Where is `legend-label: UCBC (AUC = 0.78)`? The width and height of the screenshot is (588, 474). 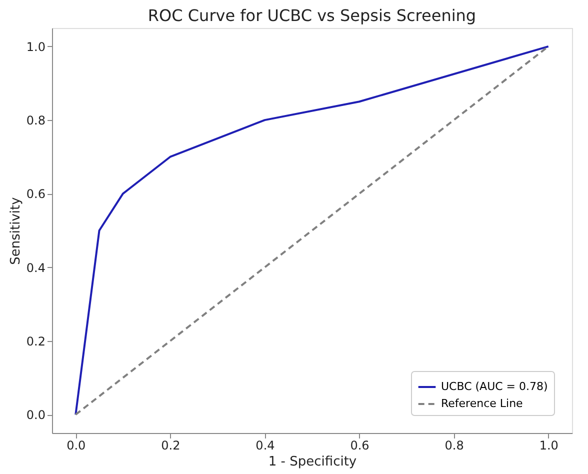 legend-label: UCBC (AUC = 0.78) is located at coordinates (494, 386).